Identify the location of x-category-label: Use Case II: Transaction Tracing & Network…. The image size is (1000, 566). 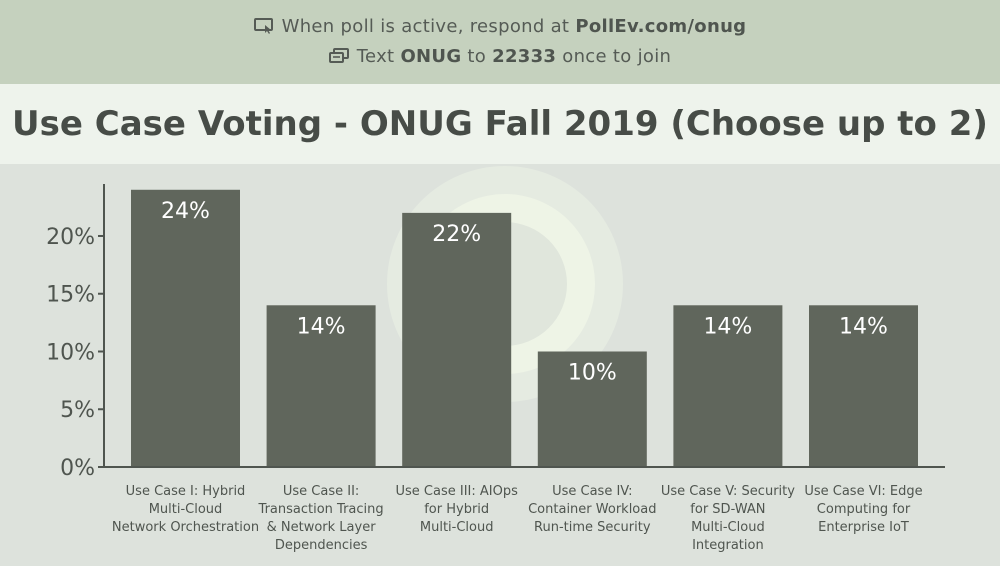
(321, 518).